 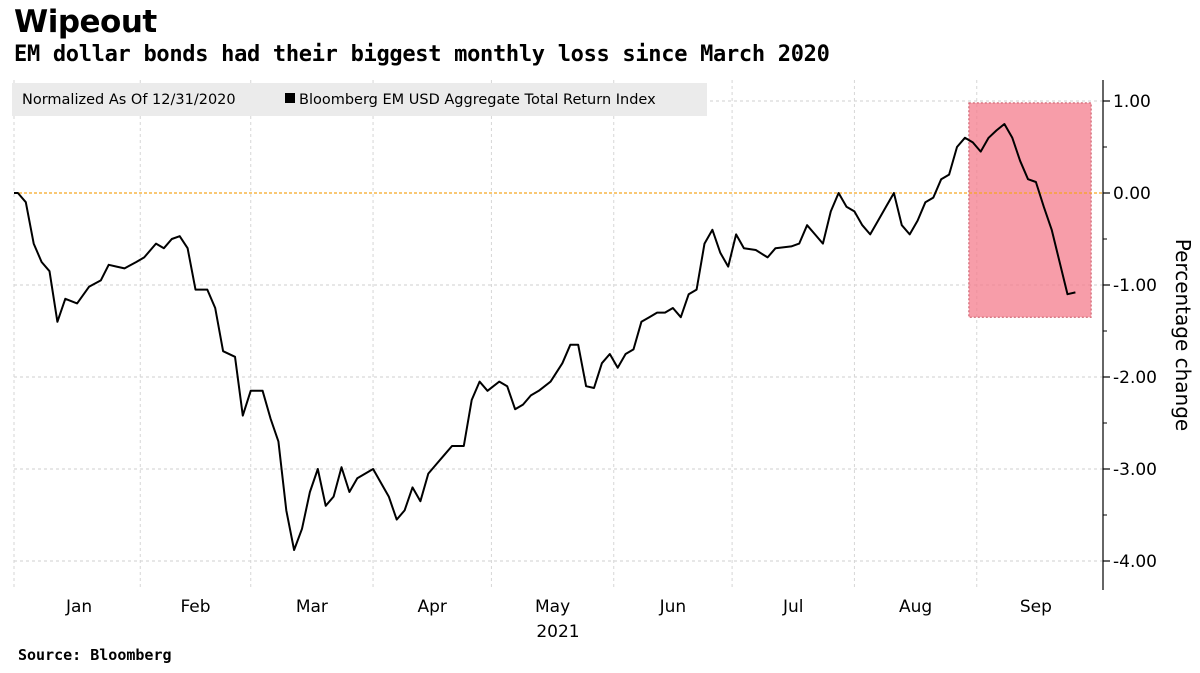 I want to click on x-tick-label: Sep, so click(x=1036, y=607).